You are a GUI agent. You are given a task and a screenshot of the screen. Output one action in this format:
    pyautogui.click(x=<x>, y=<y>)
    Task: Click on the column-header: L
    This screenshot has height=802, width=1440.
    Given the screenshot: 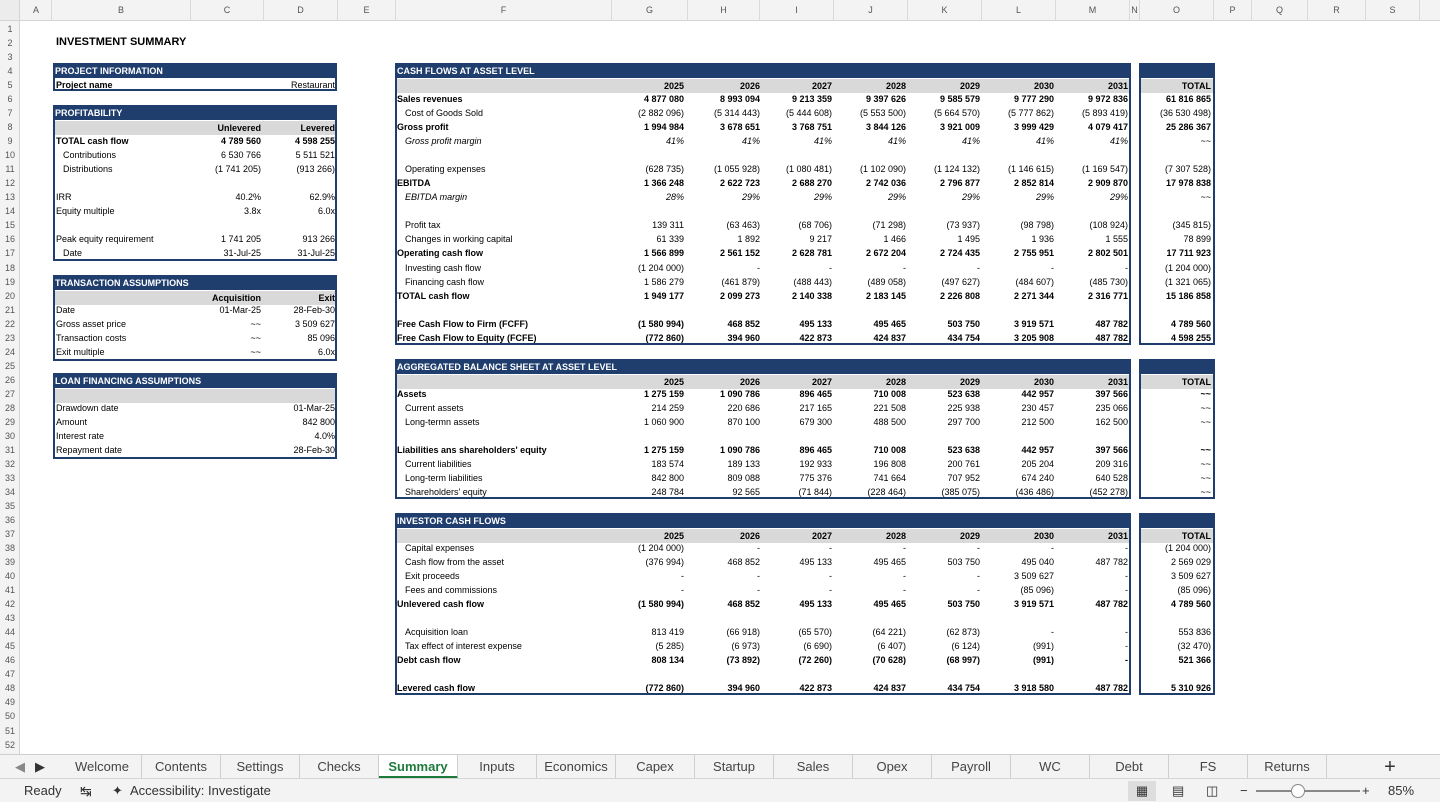 What is the action you would take?
    pyautogui.click(x=1019, y=10)
    